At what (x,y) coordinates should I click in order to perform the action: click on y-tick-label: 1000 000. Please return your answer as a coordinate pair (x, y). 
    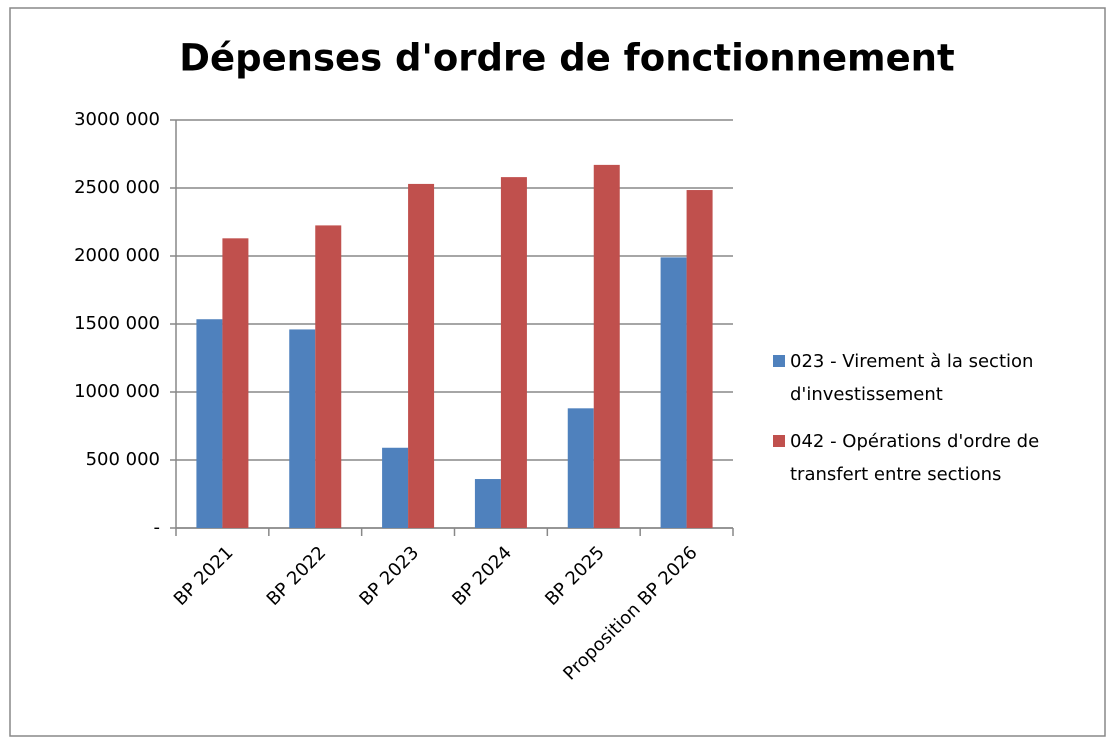
    Looking at the image, I should click on (117, 391).